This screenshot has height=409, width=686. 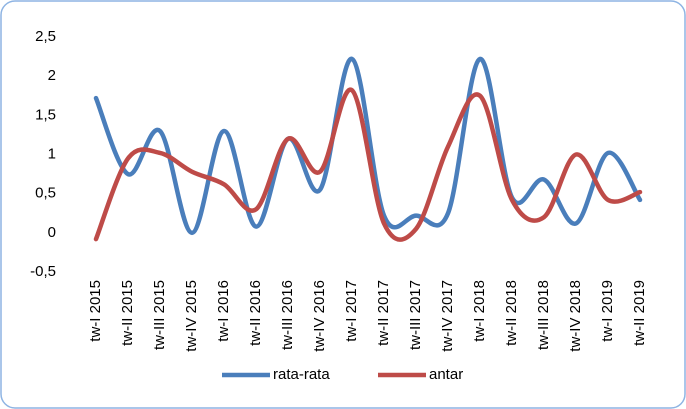 What do you see at coordinates (45, 36) in the screenshot?
I see `y-tick-label: 2,5` at bounding box center [45, 36].